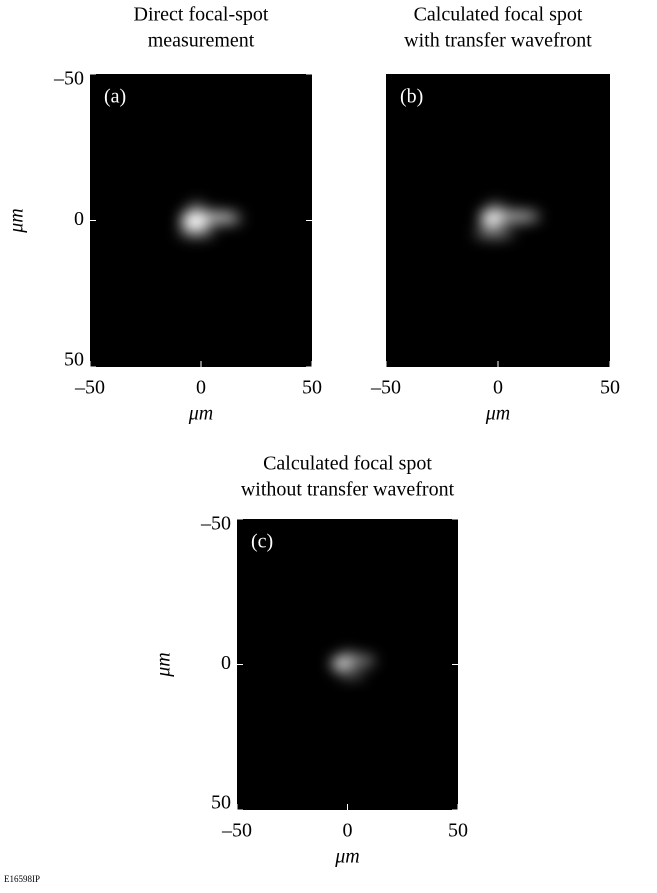 The height and width of the screenshot is (893, 657). Describe the element at coordinates (115, 97) in the screenshot. I see `panel-label: (a)` at that location.